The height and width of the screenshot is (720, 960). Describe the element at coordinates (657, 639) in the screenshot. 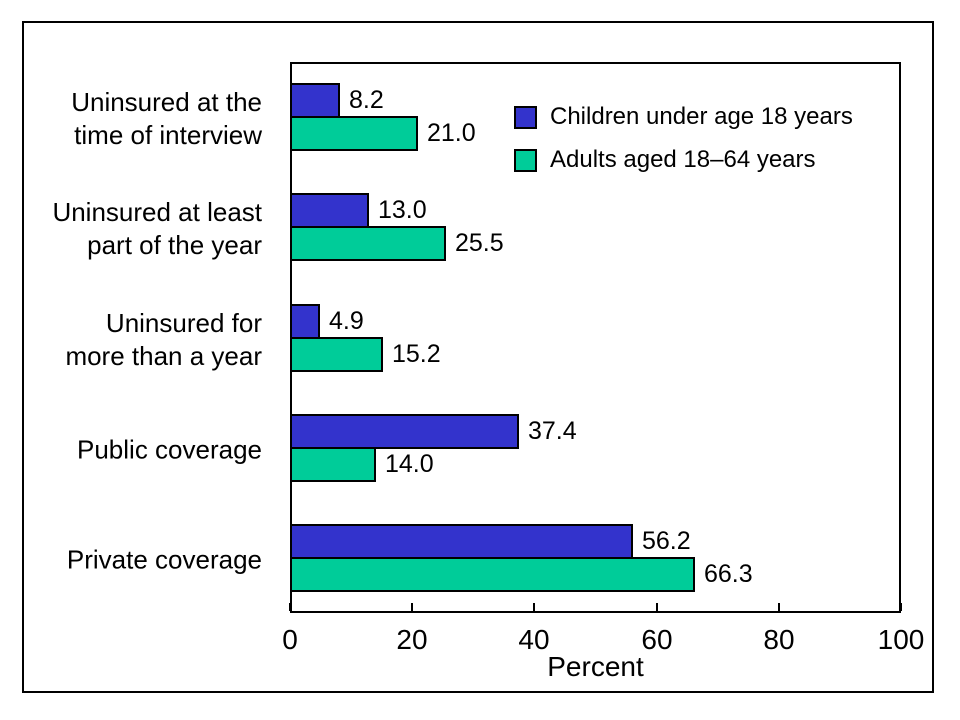

I see `x-tick-label: 60` at that location.